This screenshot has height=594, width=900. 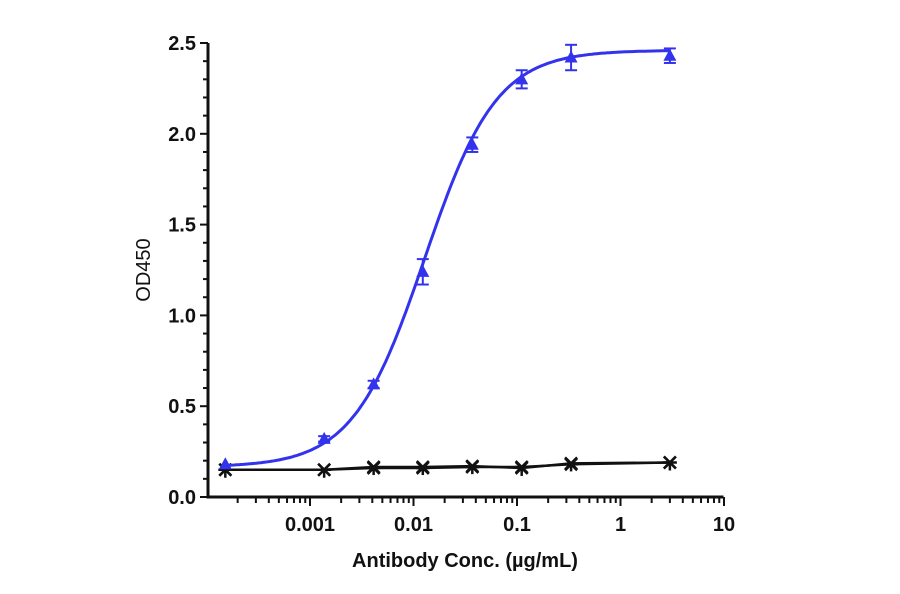 I want to click on y-tick-label: 1.5, so click(x=182, y=226).